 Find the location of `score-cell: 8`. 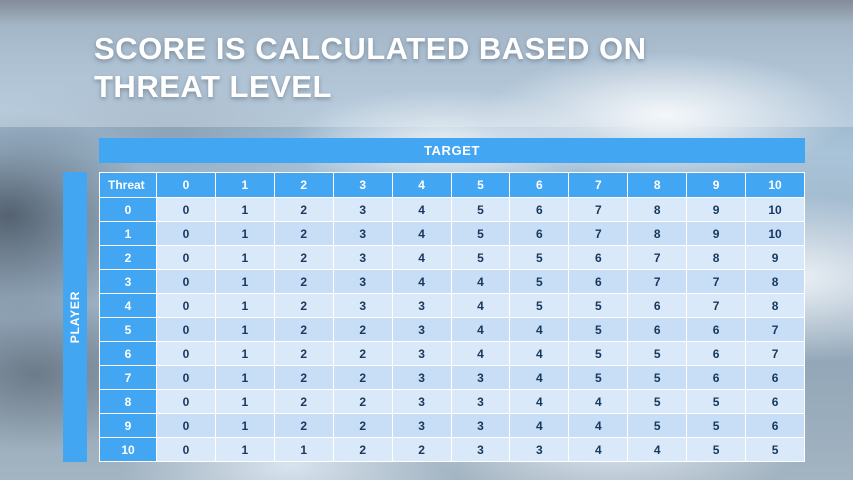

score-cell: 8 is located at coordinates (657, 209).